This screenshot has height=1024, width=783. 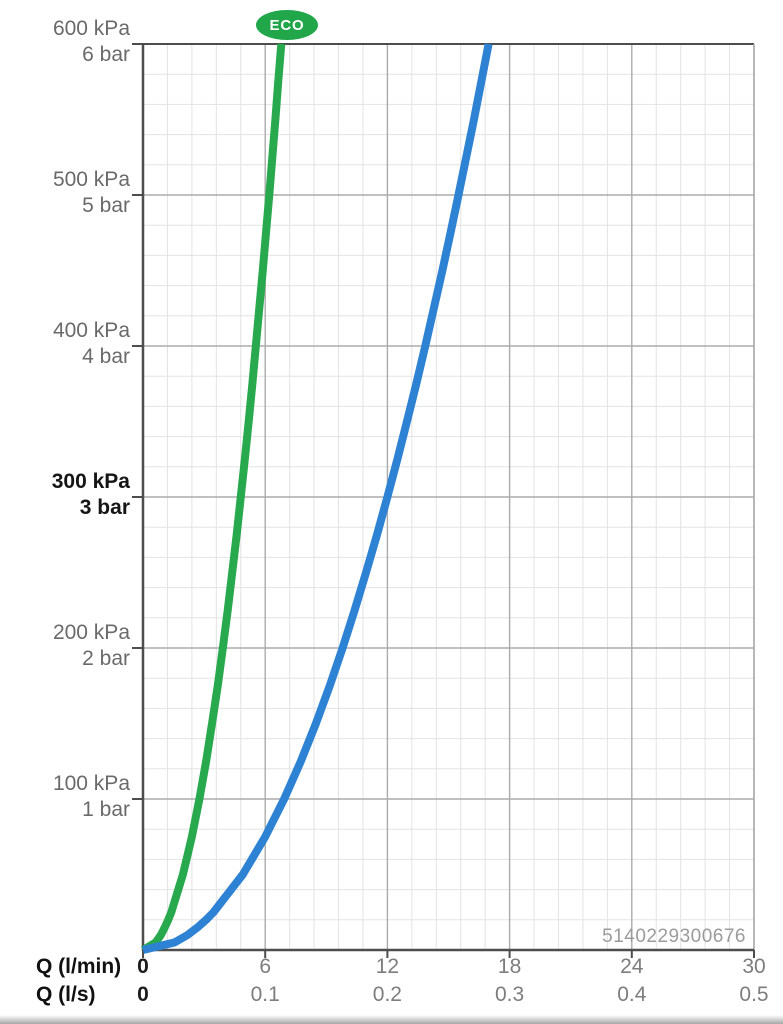 What do you see at coordinates (65, 495) in the screenshot?
I see `y-tick-label-300kpa: 300 kPa 3 bar` at bounding box center [65, 495].